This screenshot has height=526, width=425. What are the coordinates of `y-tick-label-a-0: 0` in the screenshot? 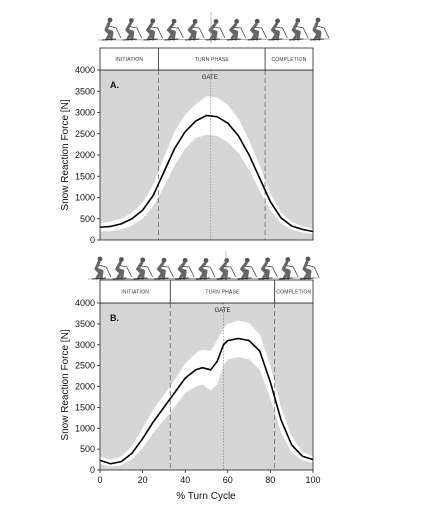 It's located at (92, 240).